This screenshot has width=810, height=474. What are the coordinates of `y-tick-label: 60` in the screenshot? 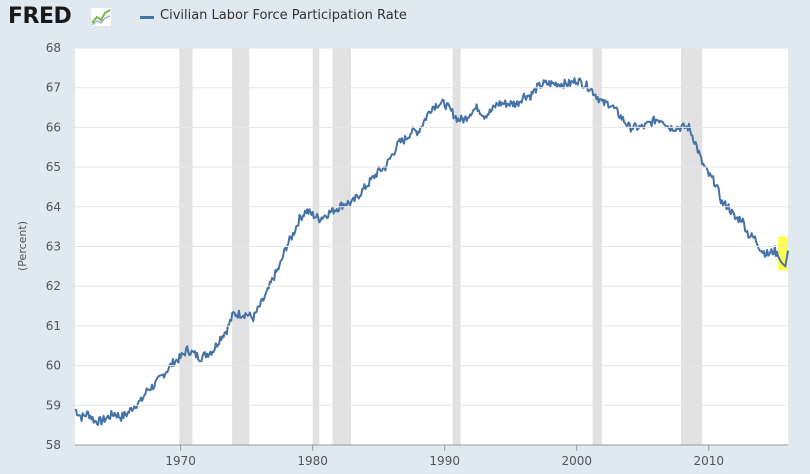 It's located at (53, 366).